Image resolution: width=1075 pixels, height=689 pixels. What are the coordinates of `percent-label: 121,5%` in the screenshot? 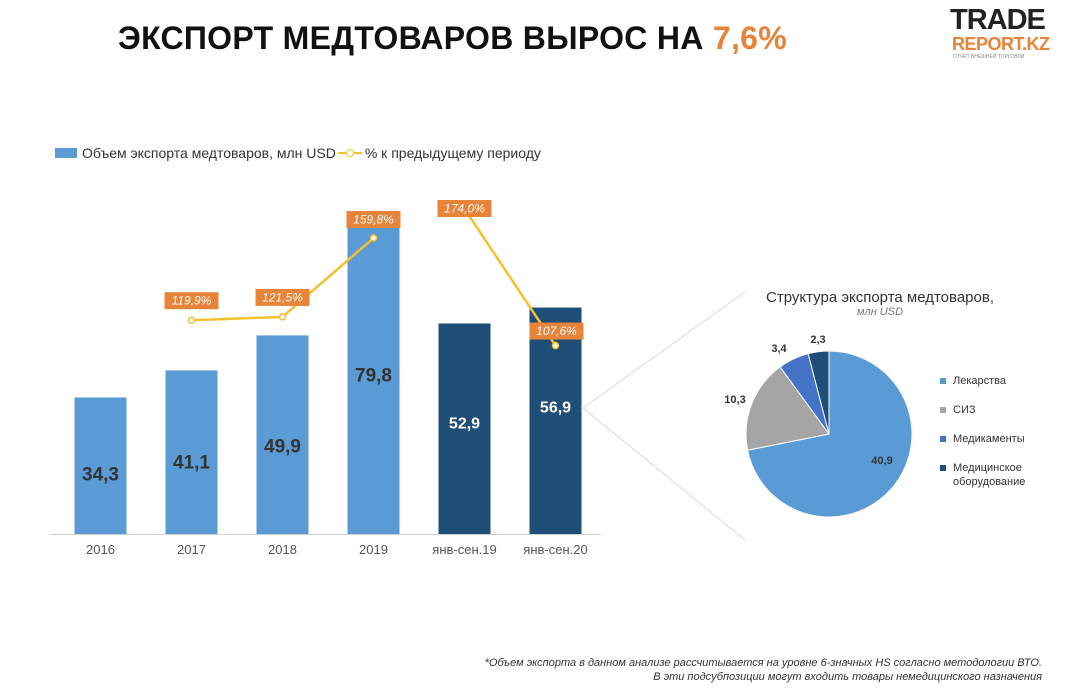 It's located at (282, 297).